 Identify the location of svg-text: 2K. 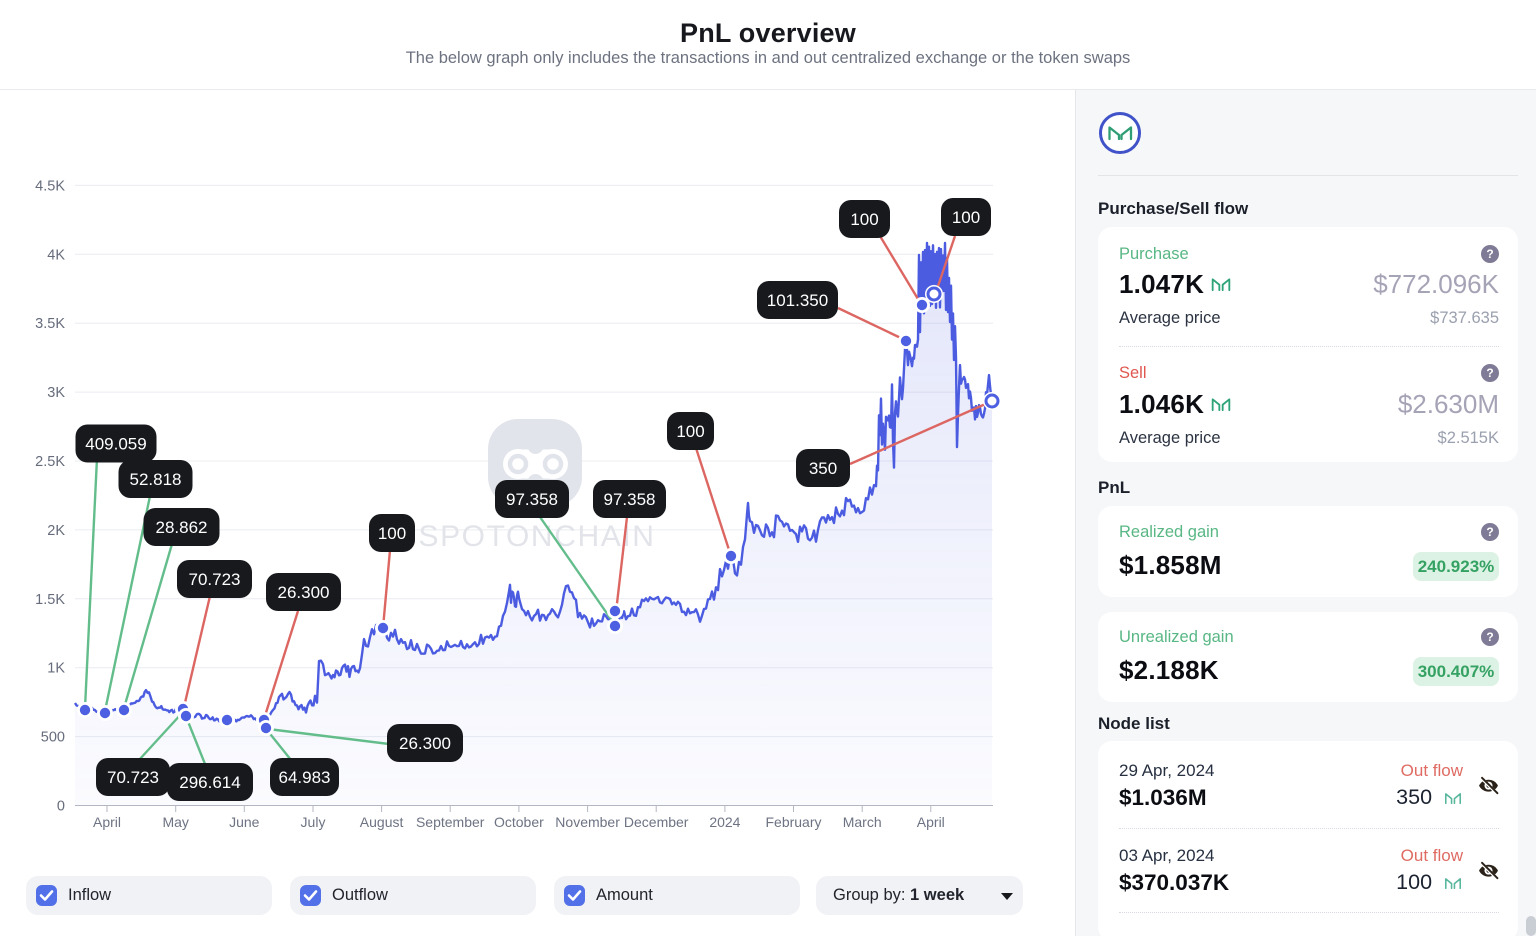
(56, 531).